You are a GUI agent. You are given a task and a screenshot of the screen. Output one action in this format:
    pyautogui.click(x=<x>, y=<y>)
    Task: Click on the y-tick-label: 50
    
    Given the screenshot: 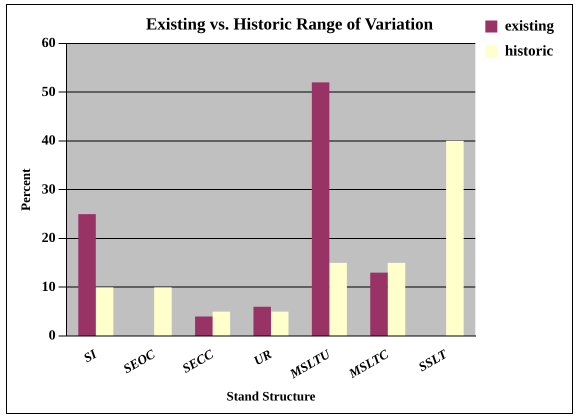 What is the action you would take?
    pyautogui.click(x=49, y=92)
    